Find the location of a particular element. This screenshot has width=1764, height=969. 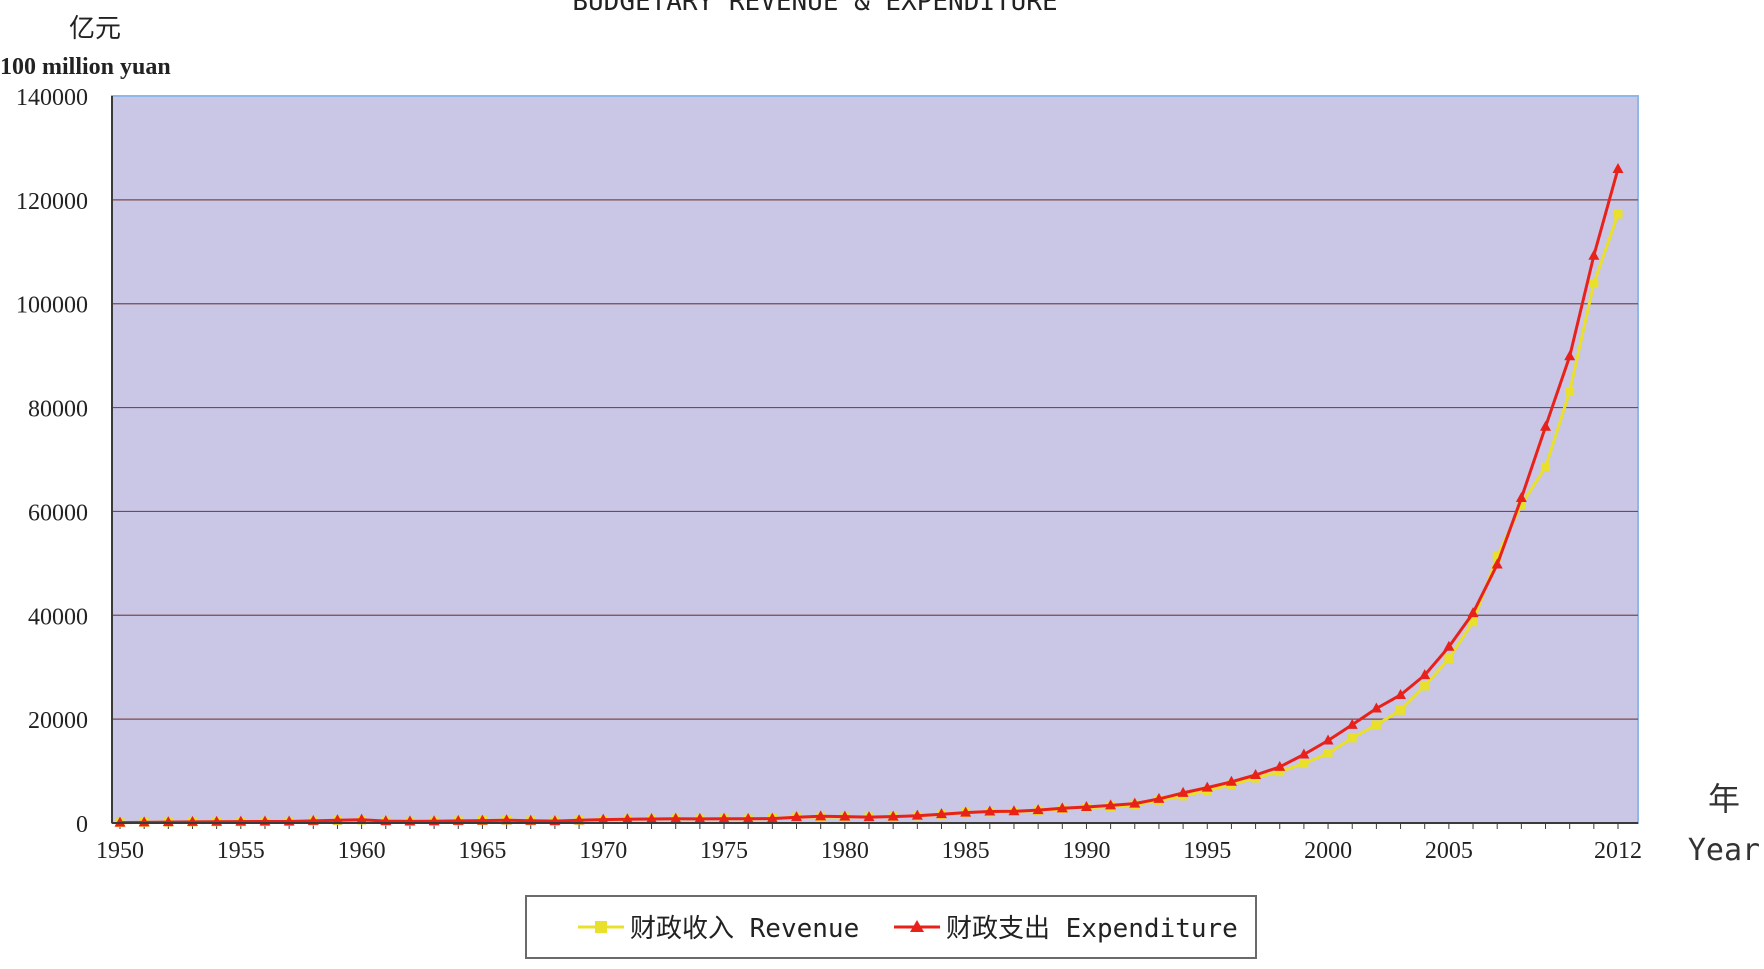

x-tick-label: 1955 is located at coordinates (241, 851).